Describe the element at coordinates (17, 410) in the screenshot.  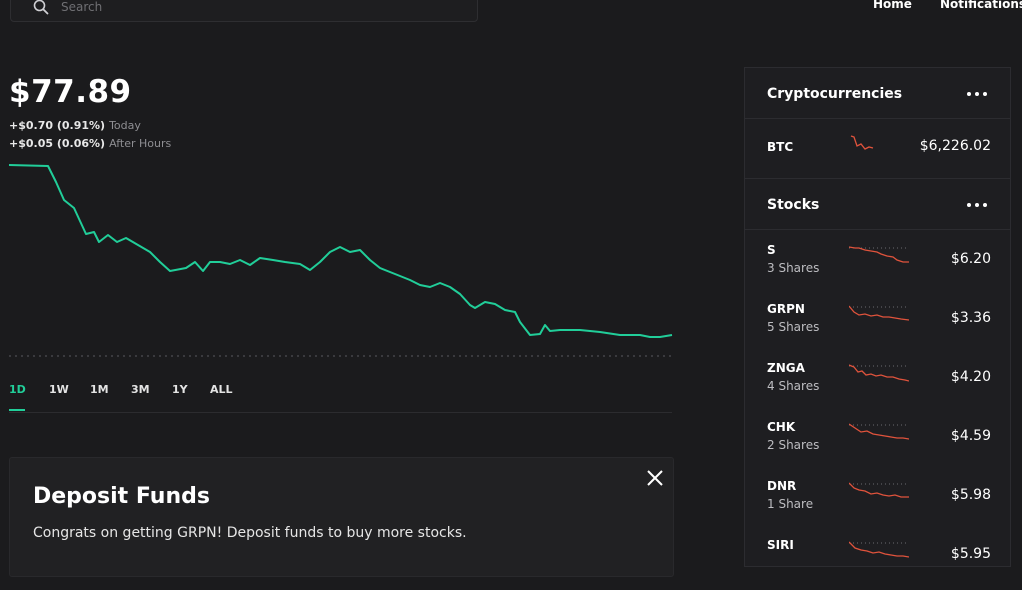
I see `active-range-indicator` at that location.